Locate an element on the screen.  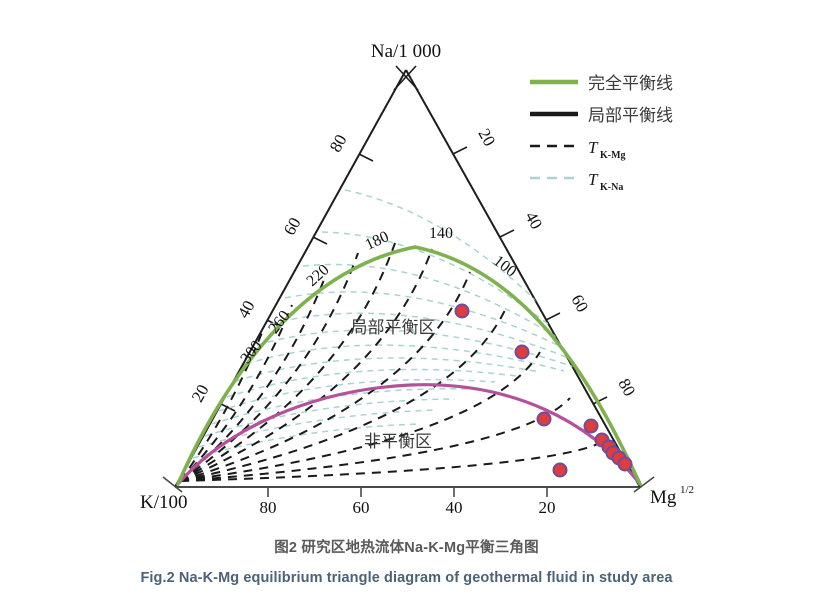
bottom-tick-label-40: 40 is located at coordinates (454, 507).